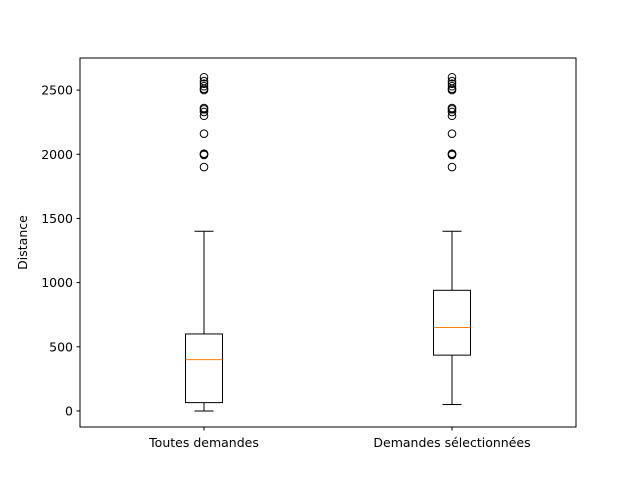 Image resolution: width=640 pixels, height=480 pixels. I want to click on x-axis: Toutes demandes Demandes sélectionnées, so click(339, 438).